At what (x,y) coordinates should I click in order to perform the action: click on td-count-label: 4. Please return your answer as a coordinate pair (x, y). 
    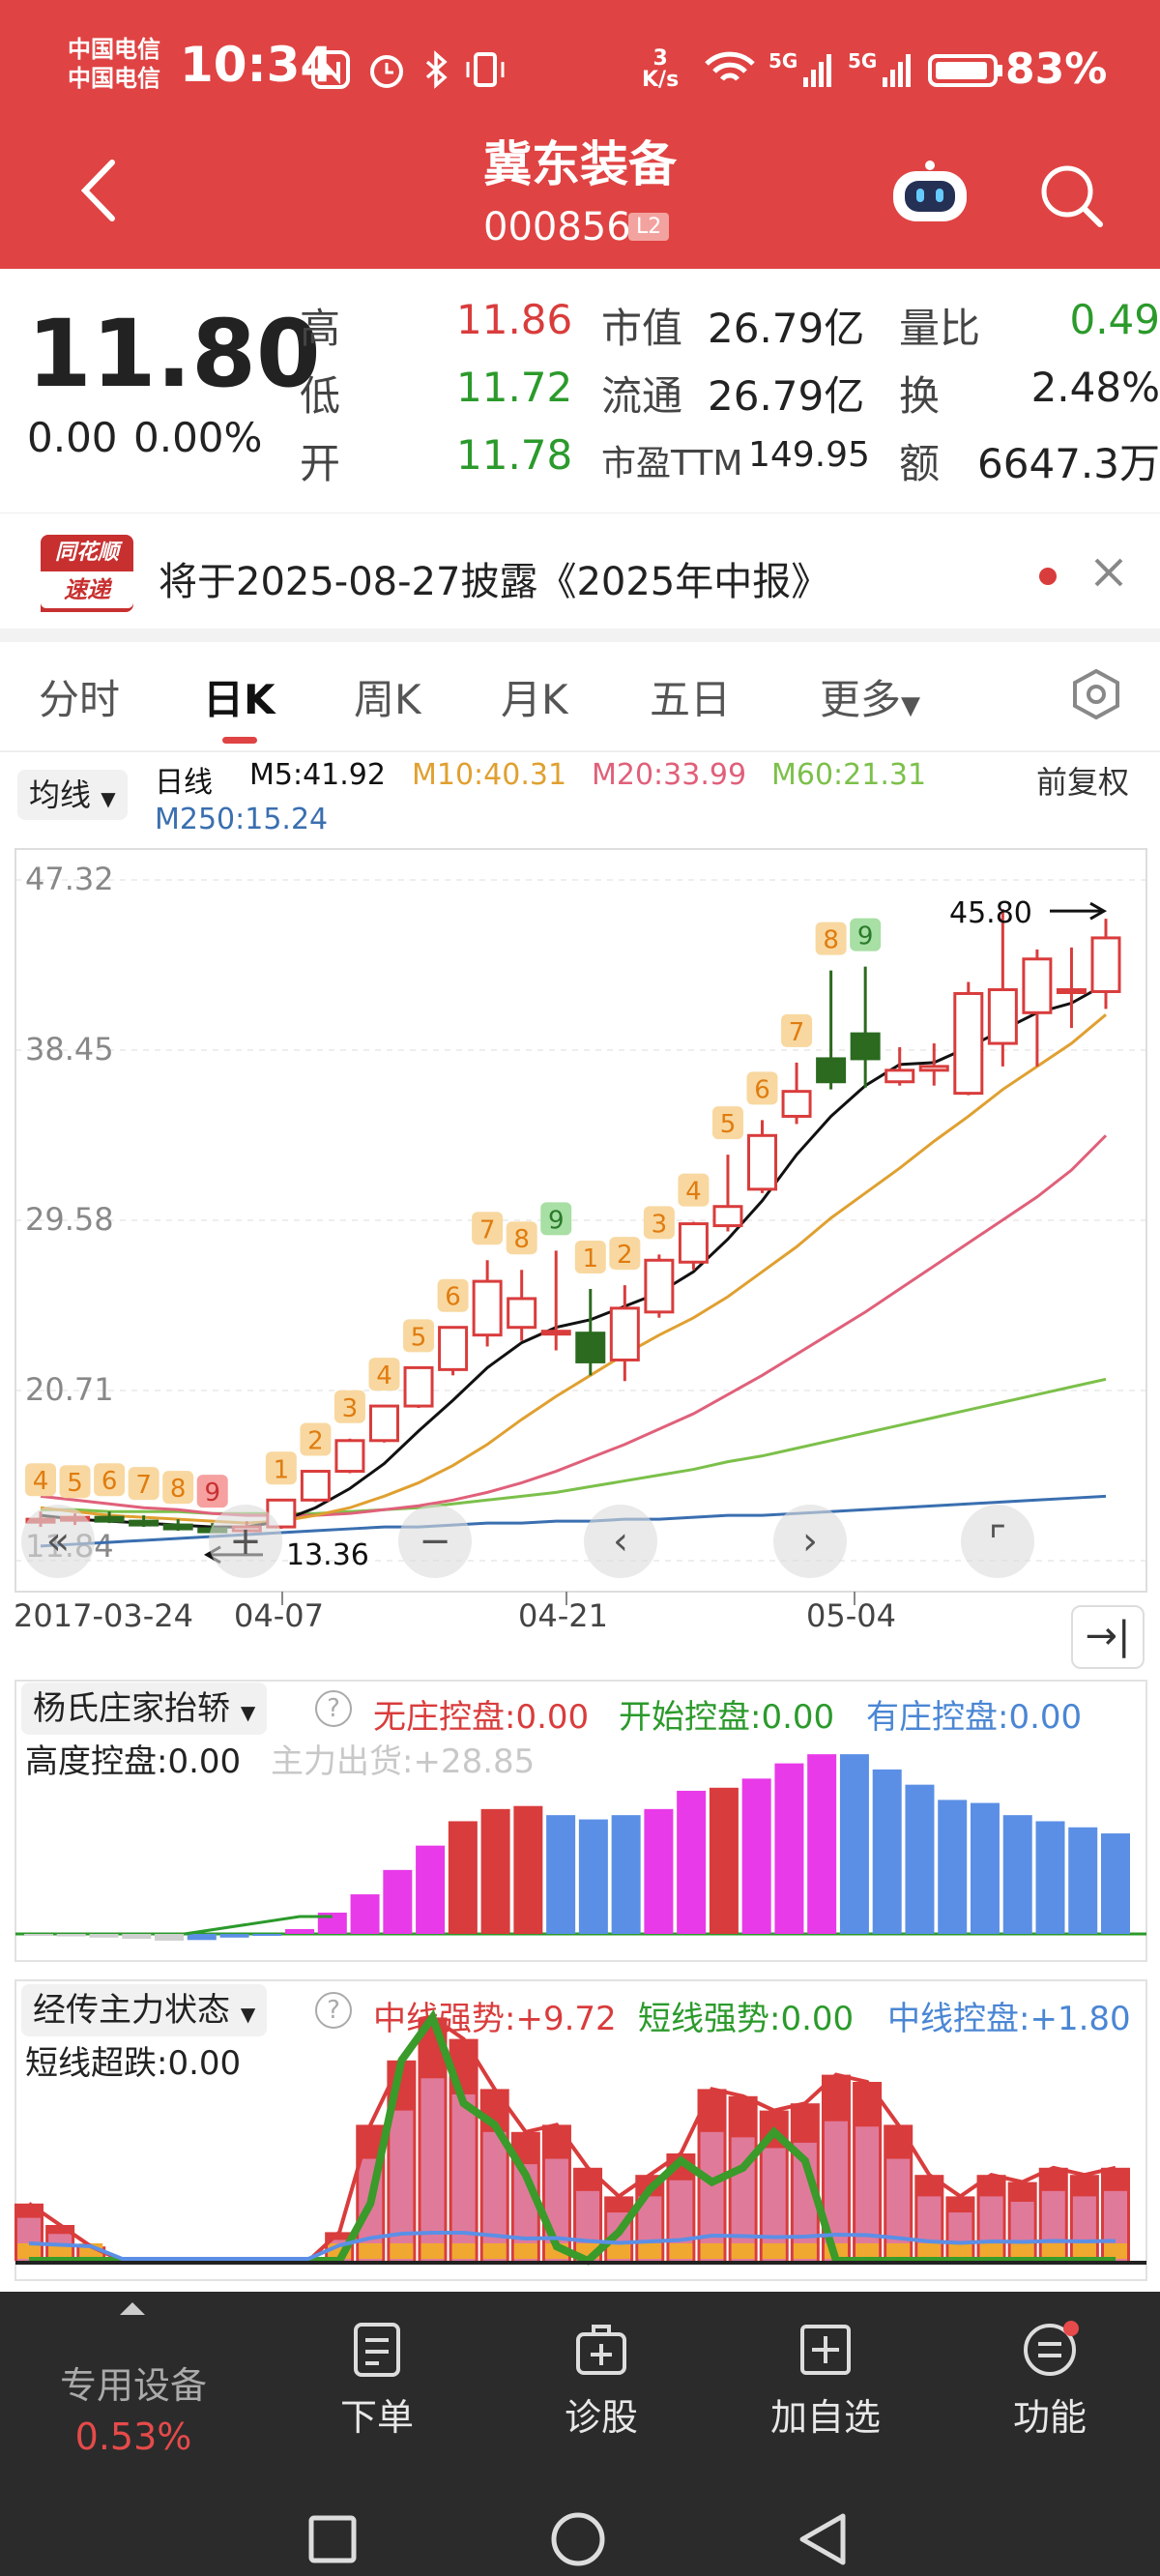
    Looking at the image, I should click on (384, 1375).